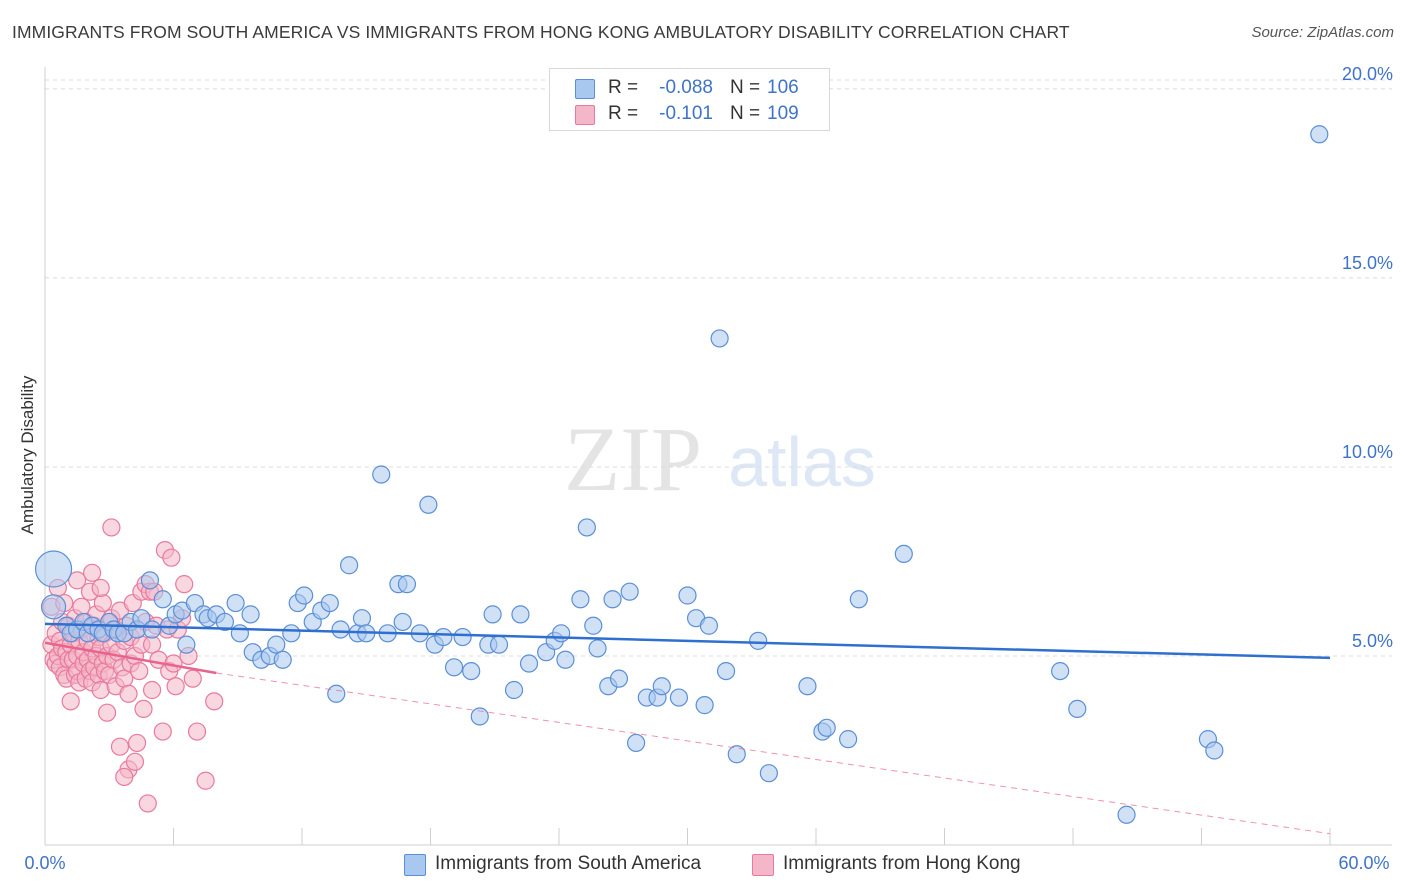 The width and height of the screenshot is (1406, 892). I want to click on y-tick-label: 5.0%, so click(1372, 641).